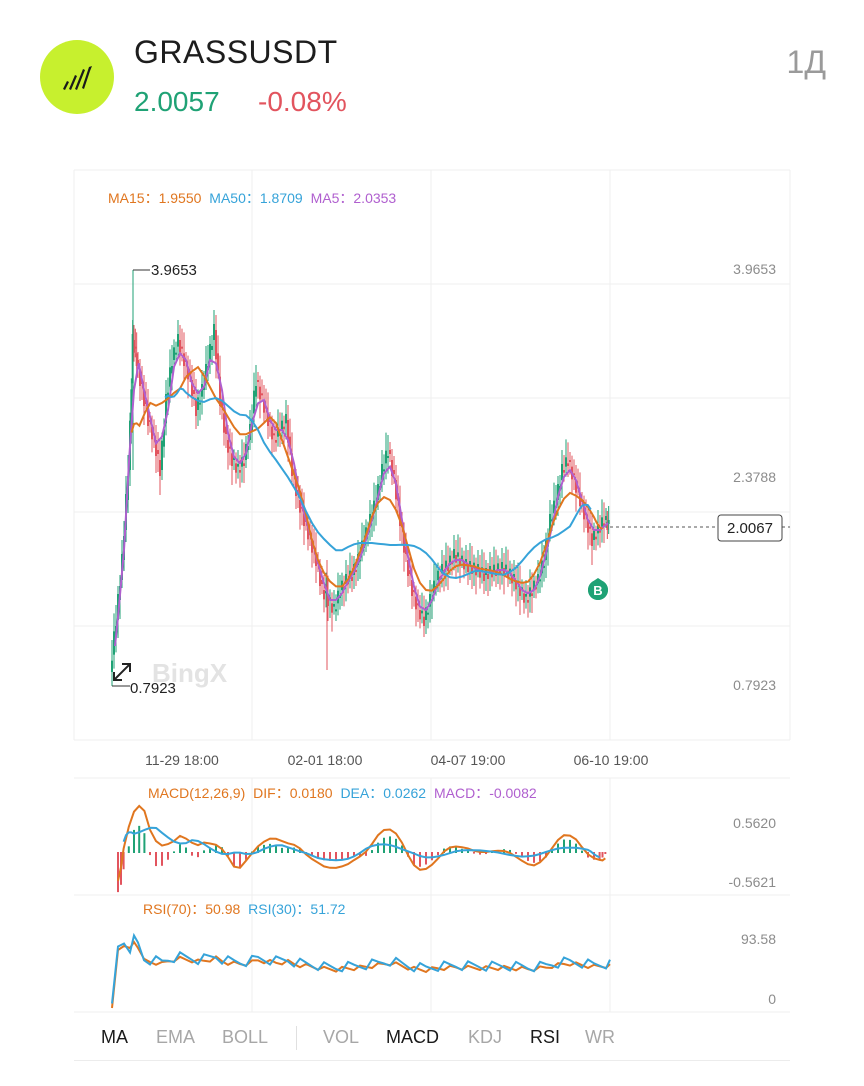 Image resolution: width=864 pixels, height=1086 pixels. What do you see at coordinates (279, 909) in the screenshot?
I see `rsi30-label: RSI(30)：` at bounding box center [279, 909].